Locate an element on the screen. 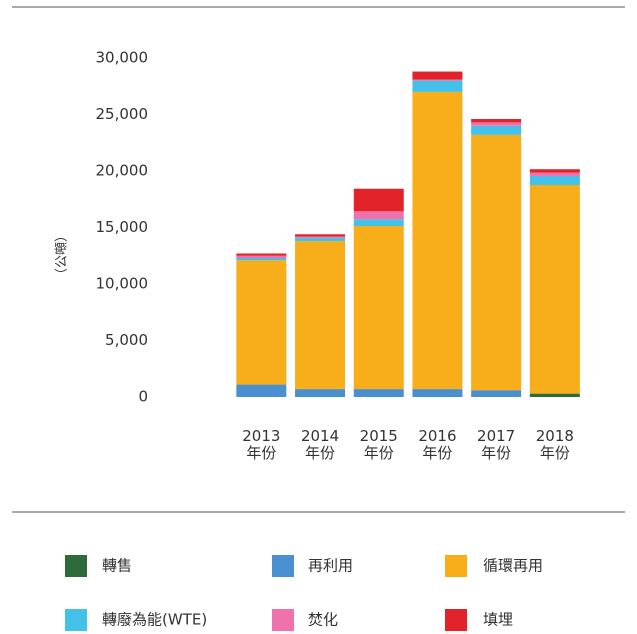 The height and width of the screenshot is (634, 637). y-tick-label: 30,000 is located at coordinates (122, 58).